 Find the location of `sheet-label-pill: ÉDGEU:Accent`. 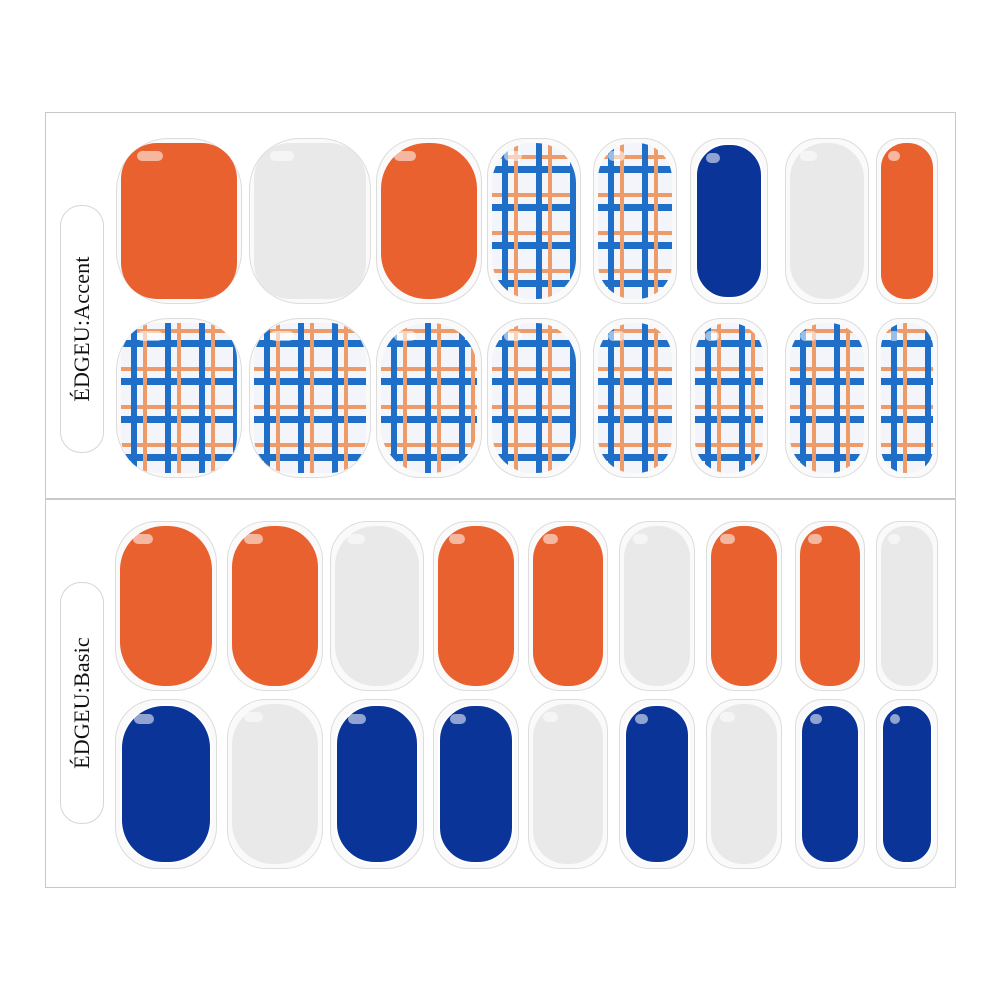

sheet-label-pill: ÉDGEU:Accent is located at coordinates (82, 329).